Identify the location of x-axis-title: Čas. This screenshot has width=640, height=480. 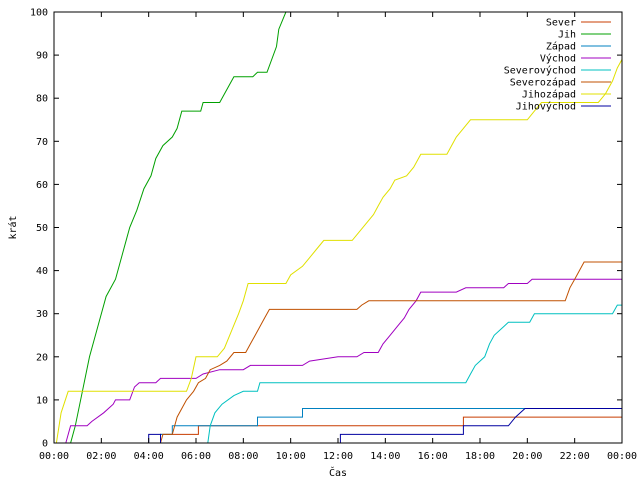
(338, 472).